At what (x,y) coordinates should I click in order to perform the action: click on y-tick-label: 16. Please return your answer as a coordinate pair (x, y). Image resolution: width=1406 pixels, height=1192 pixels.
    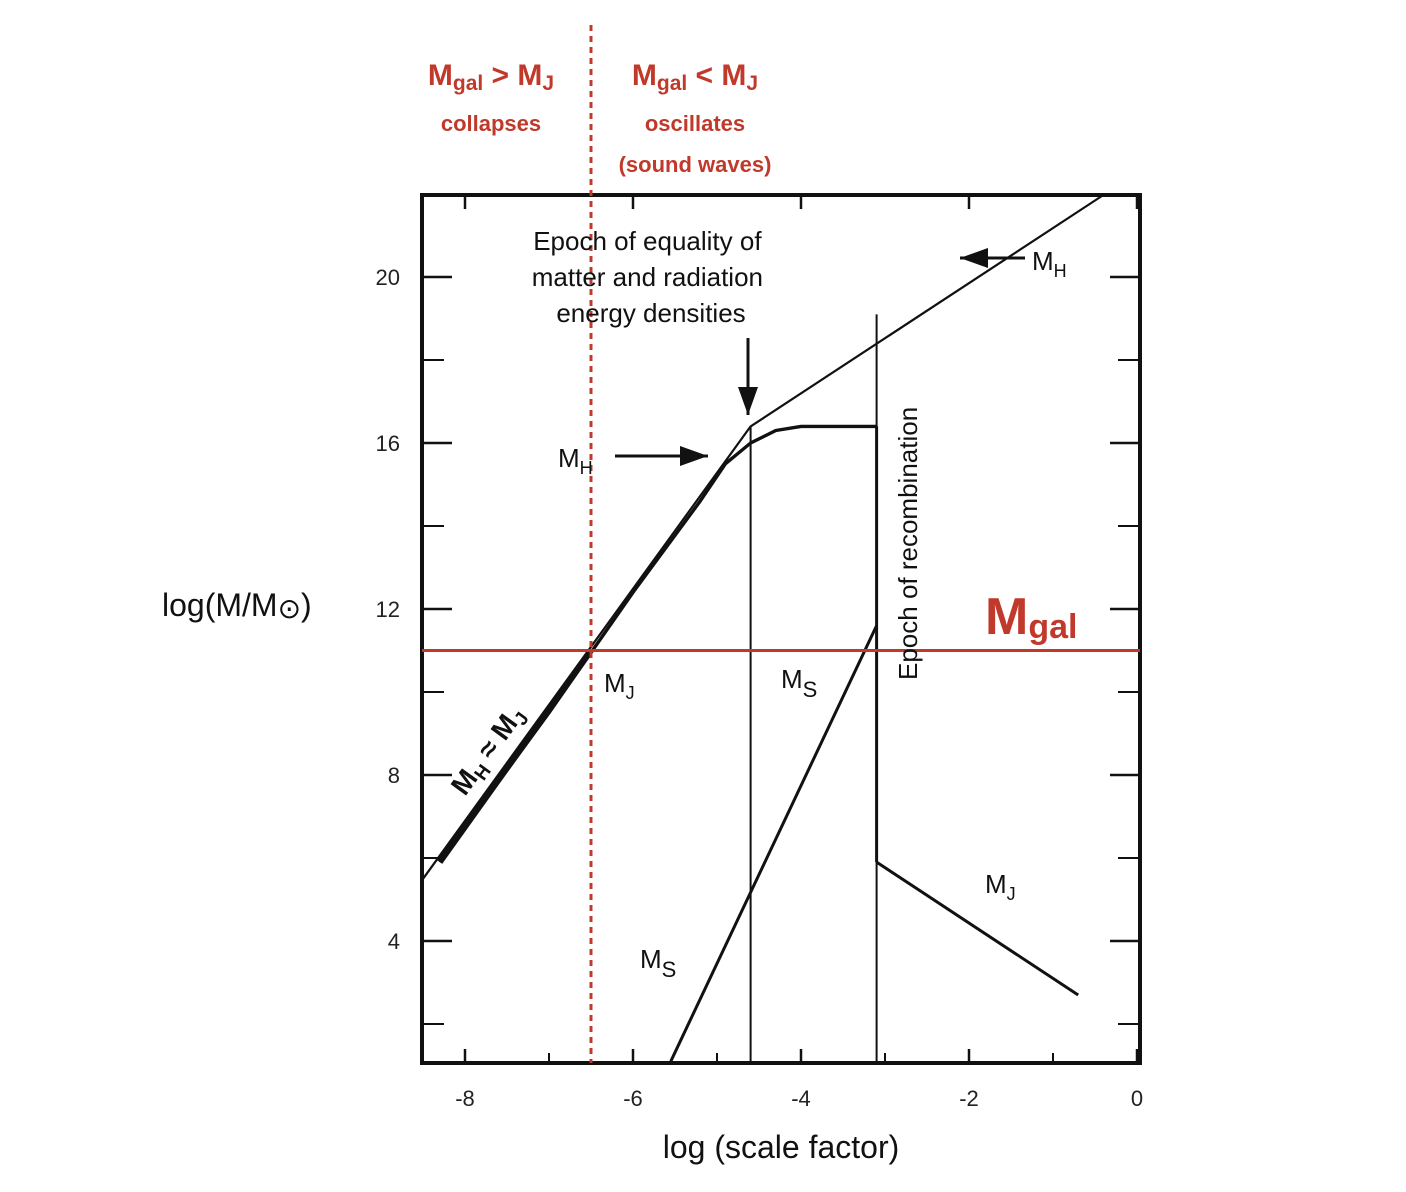
    Looking at the image, I should click on (388, 443).